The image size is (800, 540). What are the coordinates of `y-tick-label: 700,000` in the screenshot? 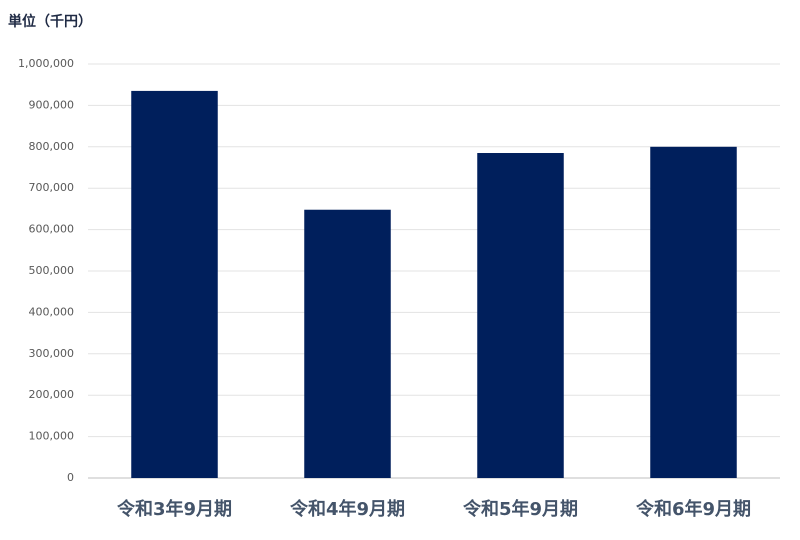 It's located at (52, 187).